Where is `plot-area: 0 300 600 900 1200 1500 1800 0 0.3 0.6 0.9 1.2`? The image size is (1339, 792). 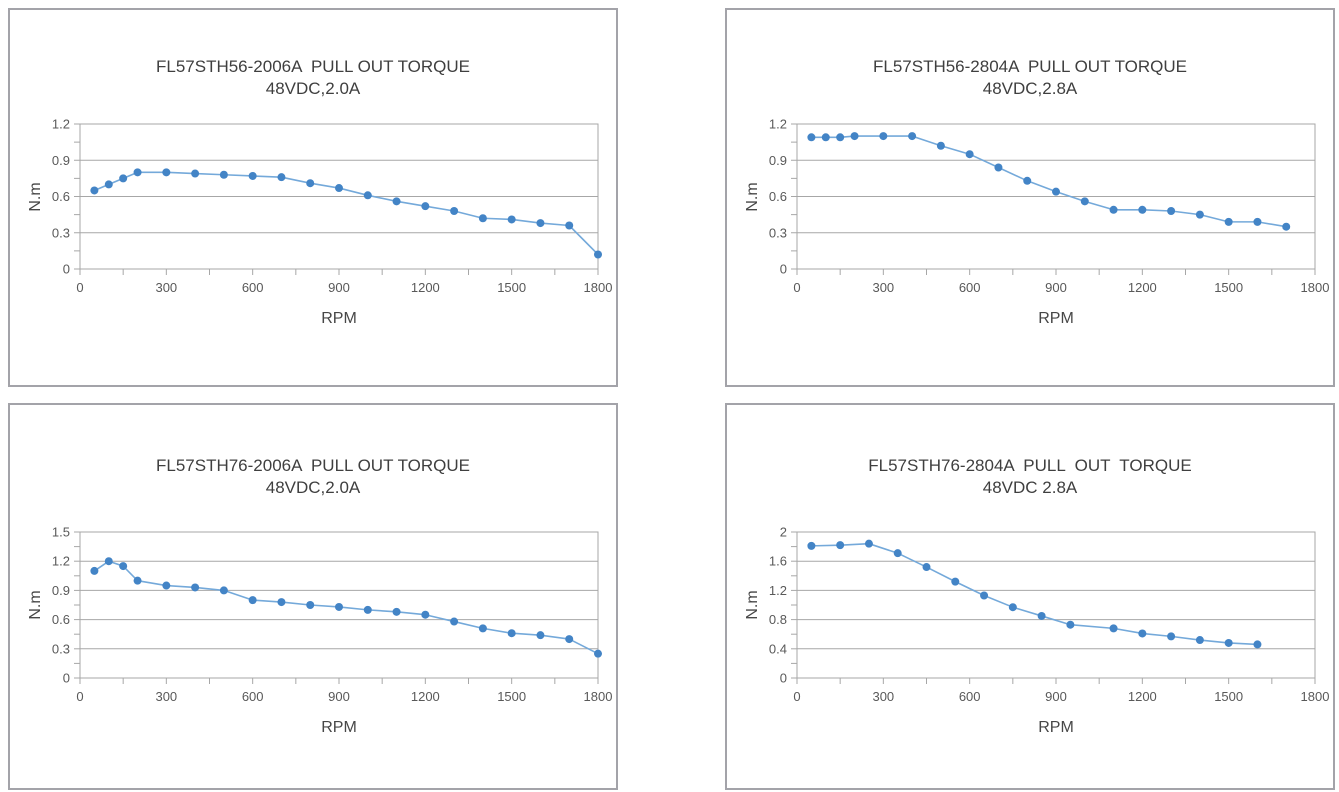
plot-area: 0 300 600 900 1200 1500 1800 0 0.3 0.6 0.9 1.2 is located at coordinates (1049, 206).